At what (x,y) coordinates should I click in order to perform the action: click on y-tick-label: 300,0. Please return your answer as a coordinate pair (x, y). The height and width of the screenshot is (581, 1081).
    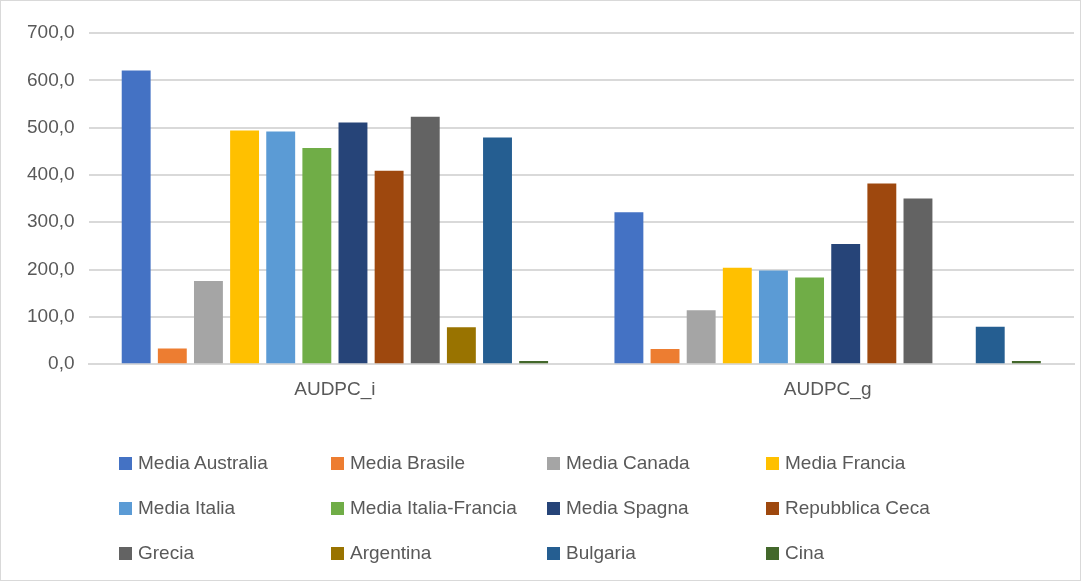
    Looking at the image, I should click on (51, 221).